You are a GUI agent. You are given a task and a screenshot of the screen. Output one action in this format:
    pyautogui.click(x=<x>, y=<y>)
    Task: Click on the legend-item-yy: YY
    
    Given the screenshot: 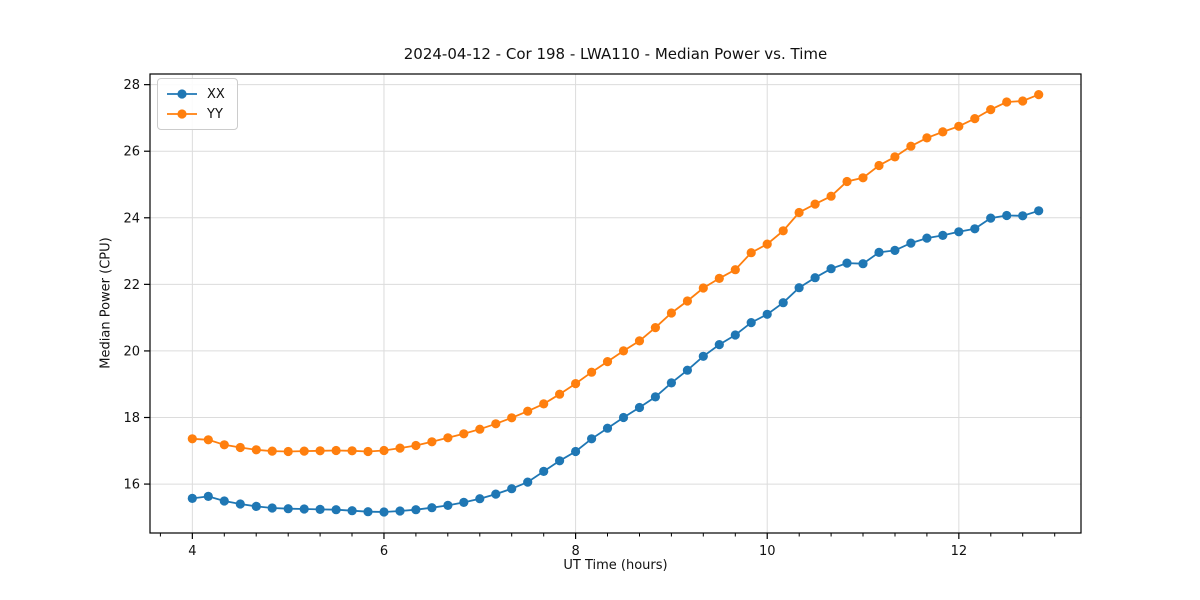 What is the action you would take?
    pyautogui.click(x=195, y=114)
    